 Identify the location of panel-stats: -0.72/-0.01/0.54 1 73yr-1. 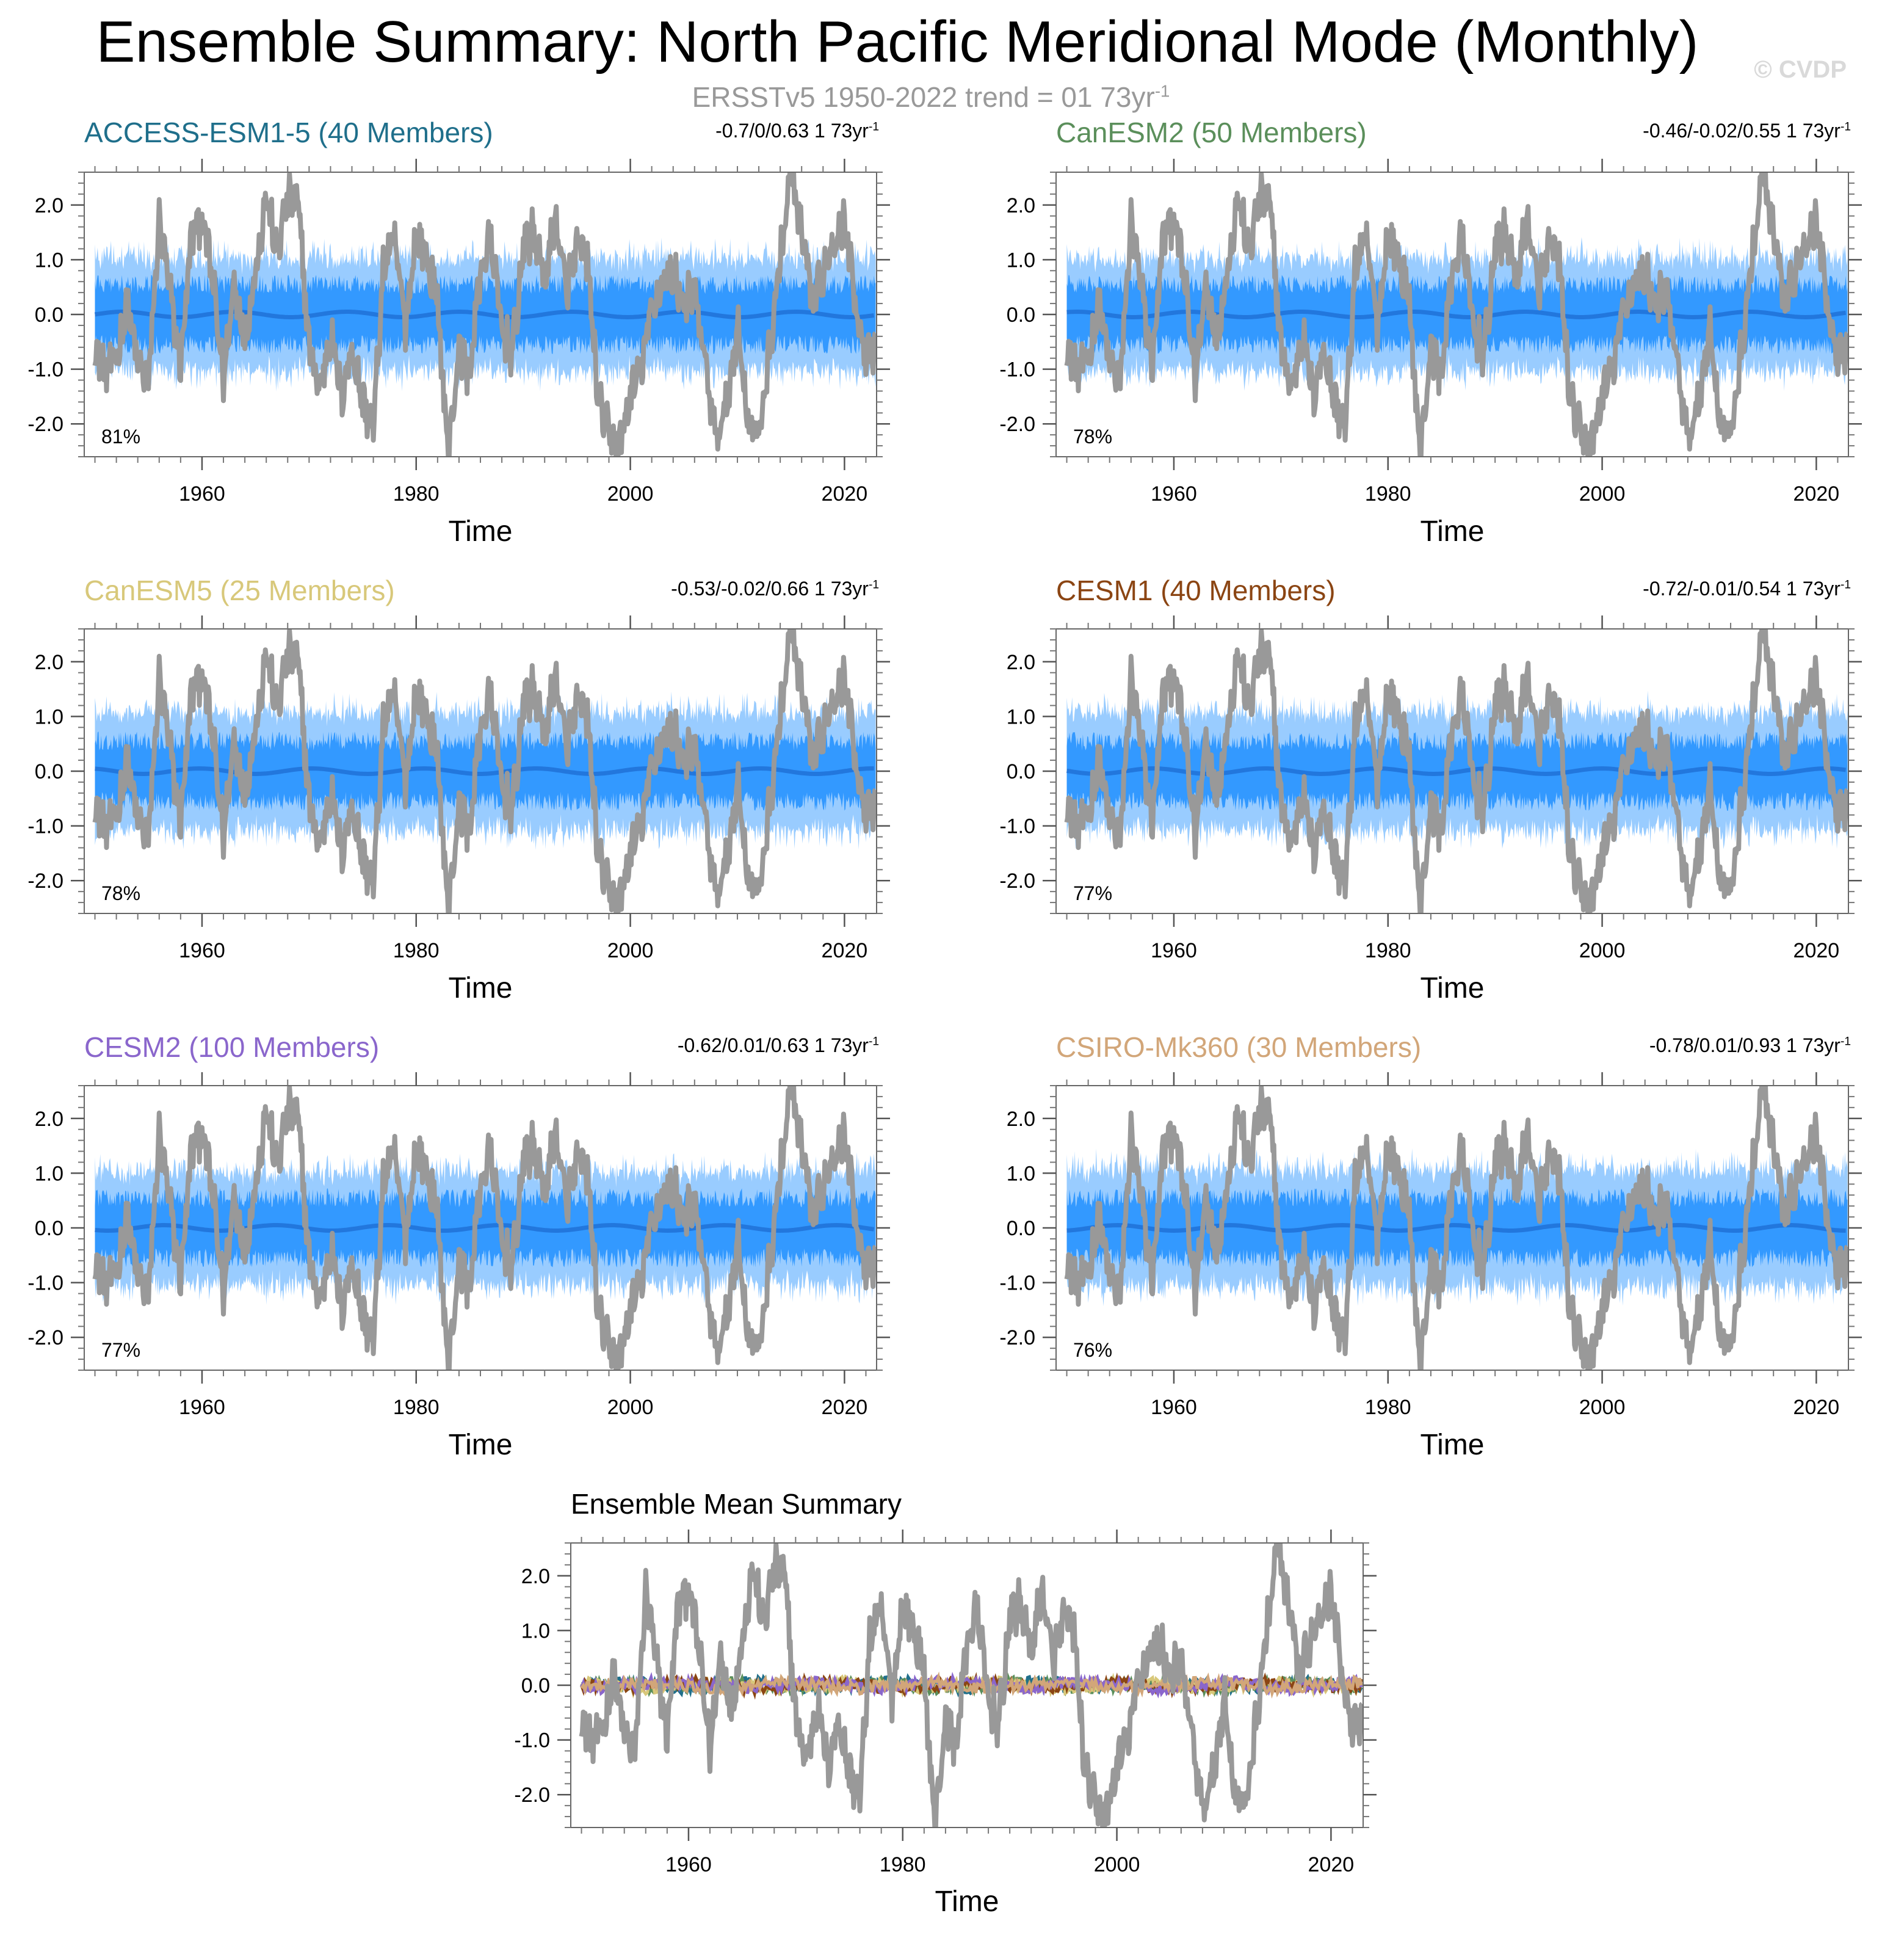
(1747, 589).